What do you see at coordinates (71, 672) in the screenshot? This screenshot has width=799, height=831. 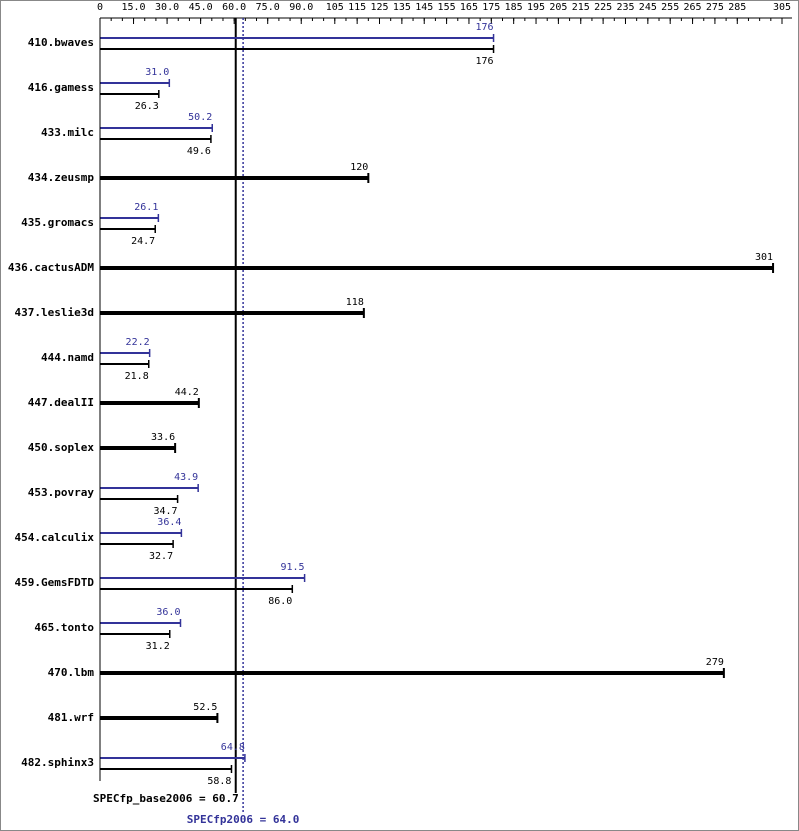 I see `category-label: 470.lbm` at bounding box center [71, 672].